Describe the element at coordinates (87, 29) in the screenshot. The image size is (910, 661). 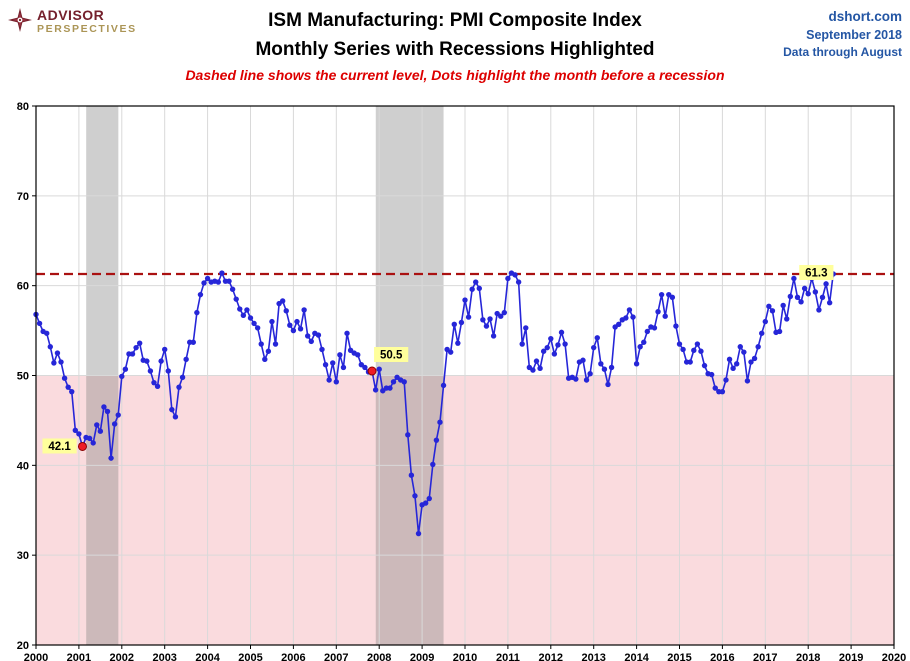
I see `logo-line2: PERSPECTIVES` at that location.